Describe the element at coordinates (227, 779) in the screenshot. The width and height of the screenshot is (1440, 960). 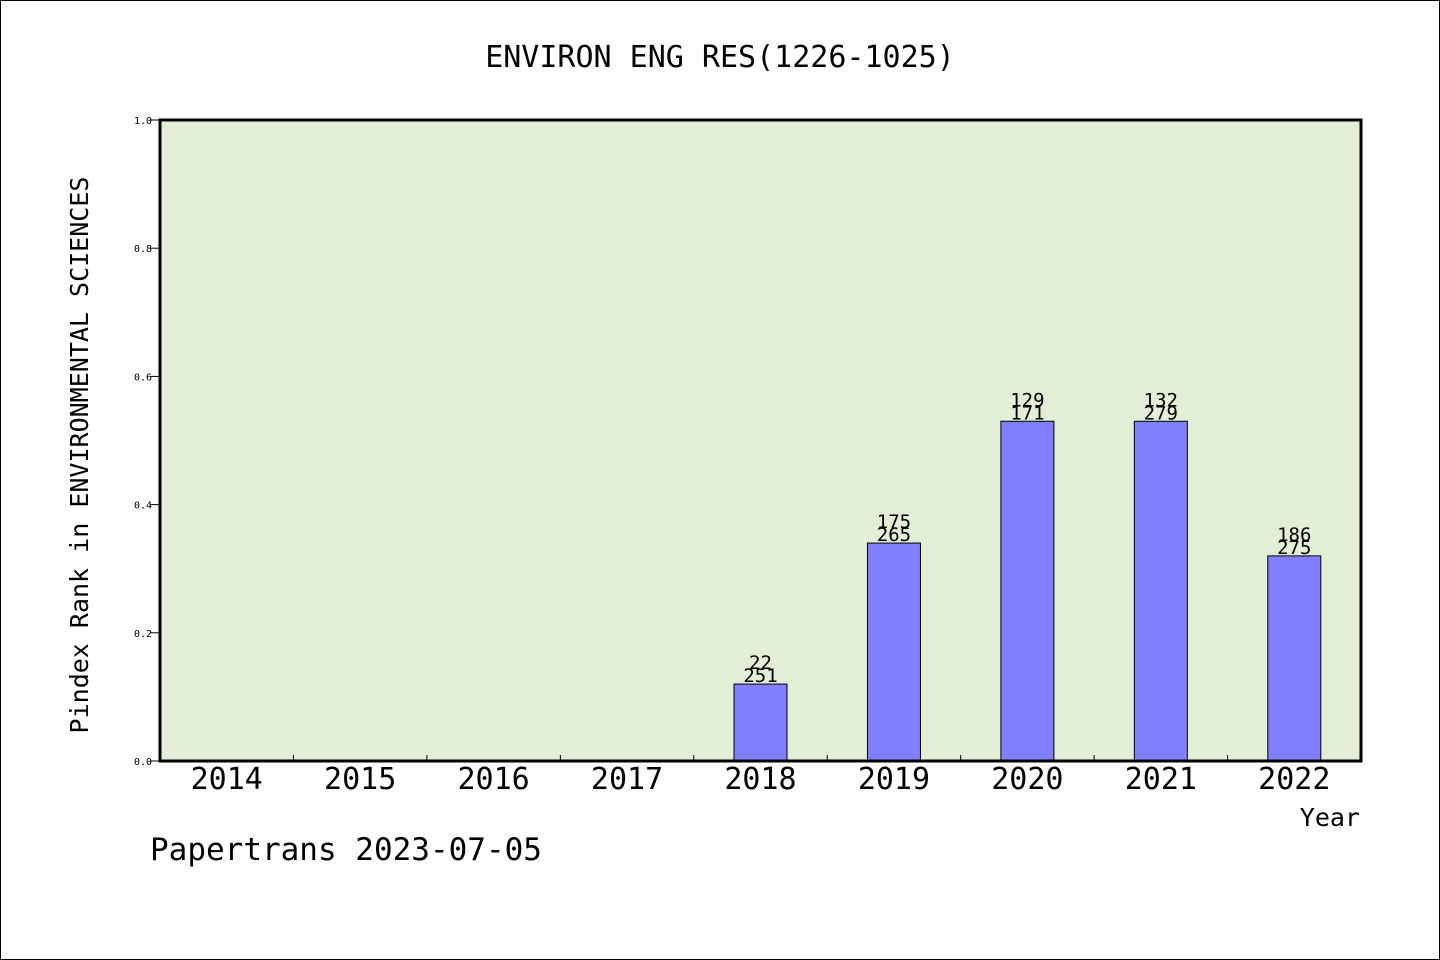
I see `x-tick-label: 2014` at that location.